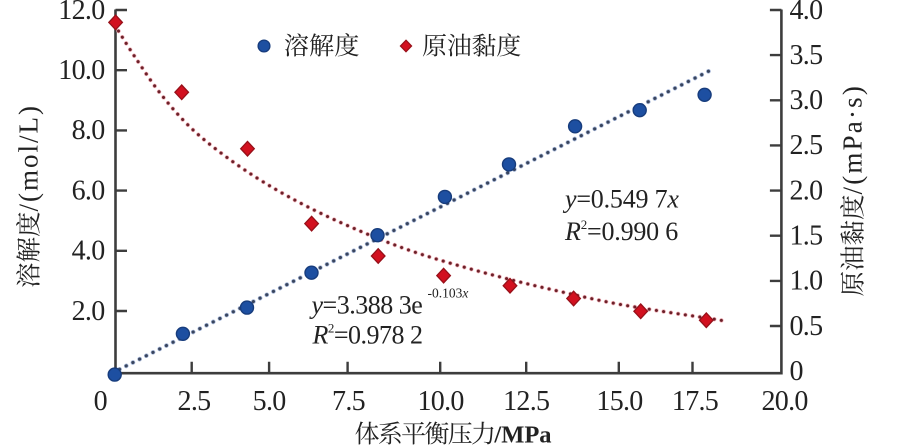  What do you see at coordinates (806, 281) in the screenshot?
I see `svg-text: 1.0` at bounding box center [806, 281].